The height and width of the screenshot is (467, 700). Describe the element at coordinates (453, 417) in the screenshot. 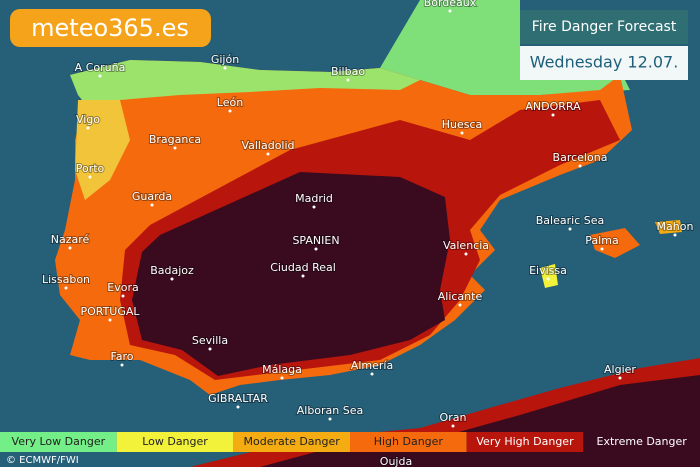

I see `place-label: Oran` at that location.